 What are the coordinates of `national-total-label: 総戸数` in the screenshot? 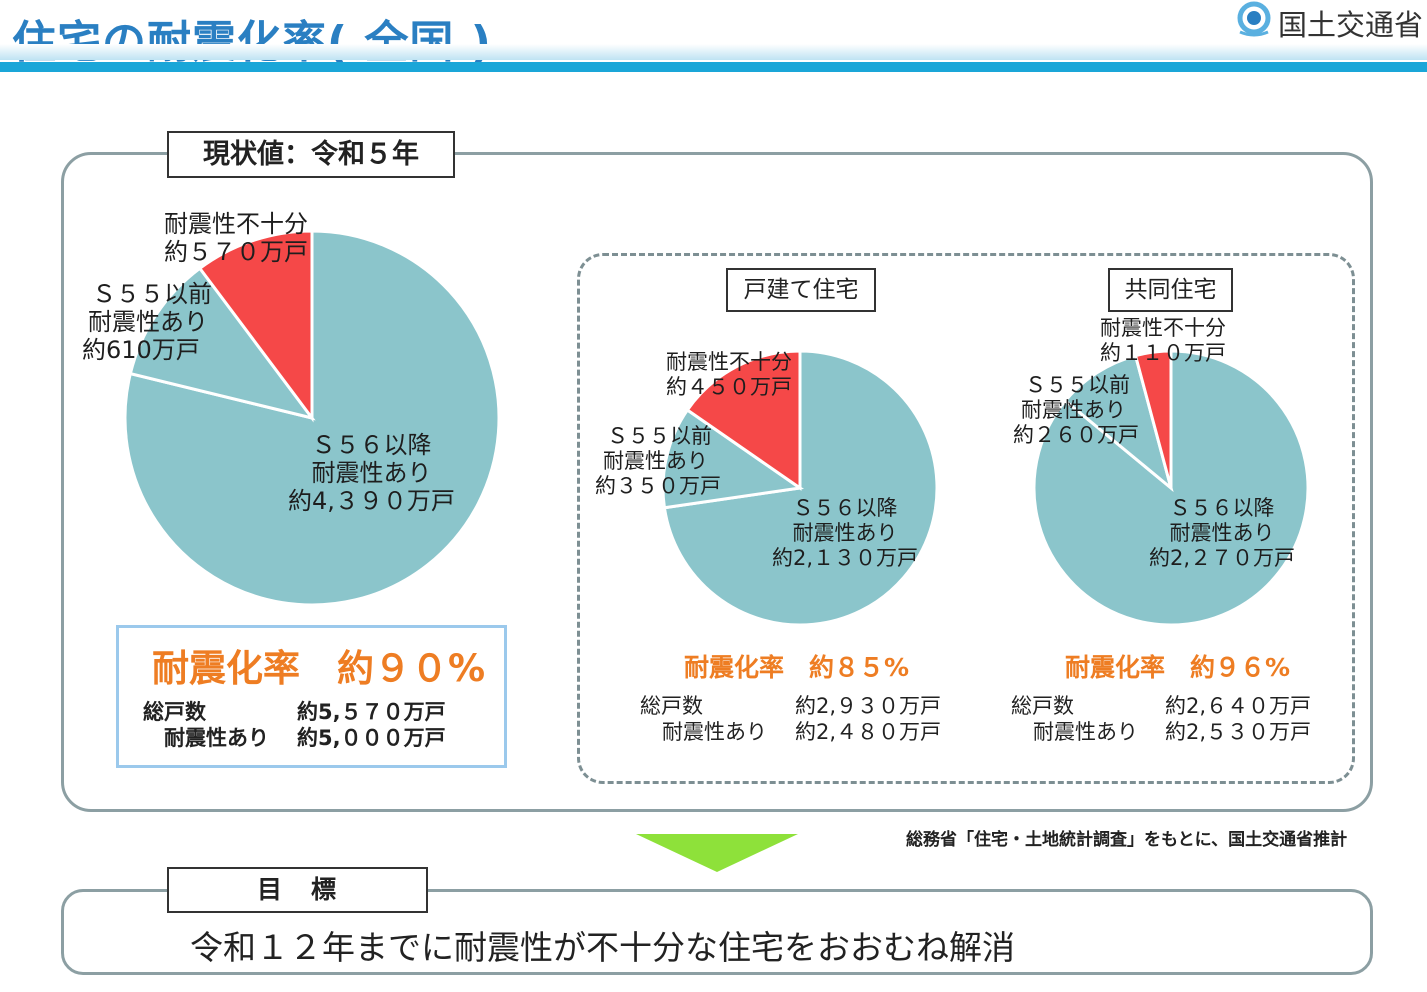 It's located at (174, 712).